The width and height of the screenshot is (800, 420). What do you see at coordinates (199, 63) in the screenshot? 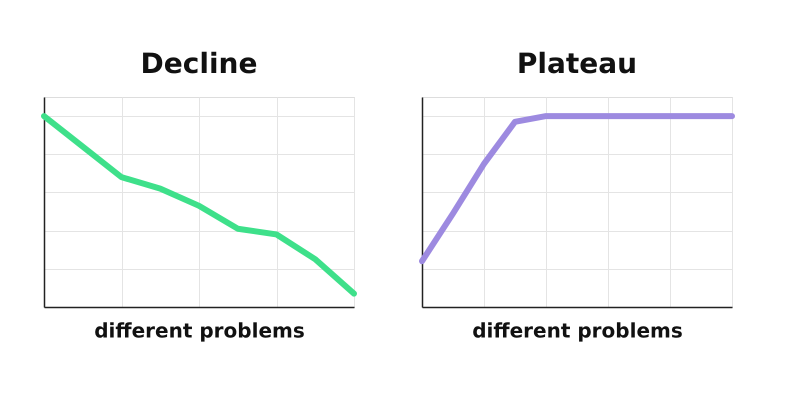
I see `chart-title: Decline` at bounding box center [199, 63].